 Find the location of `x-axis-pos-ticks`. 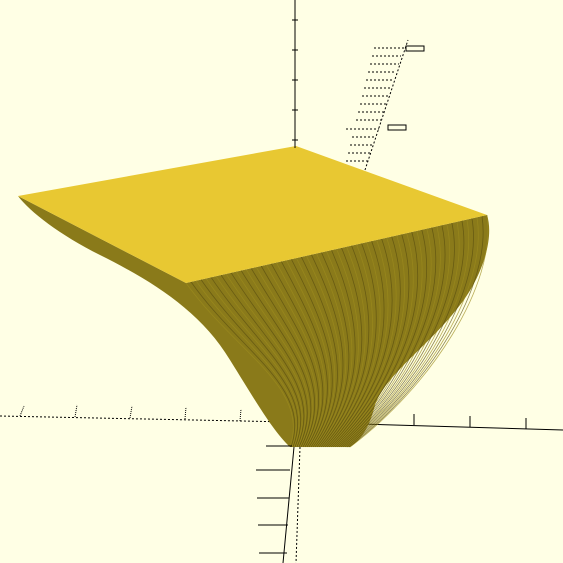

x-axis-pos-ticks is located at coordinates (470, 421).